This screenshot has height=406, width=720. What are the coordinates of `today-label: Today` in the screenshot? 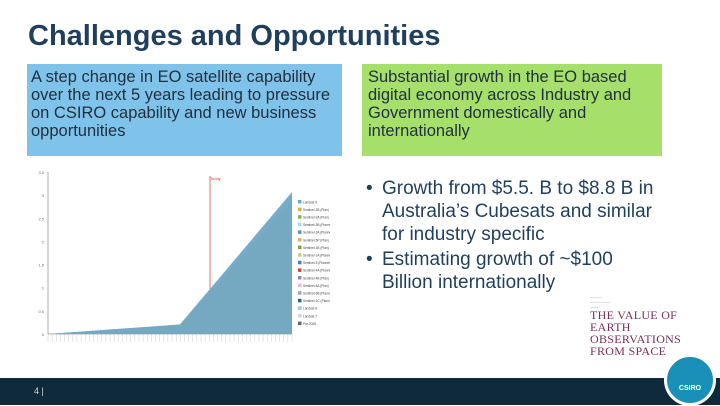 It's located at (215, 178).